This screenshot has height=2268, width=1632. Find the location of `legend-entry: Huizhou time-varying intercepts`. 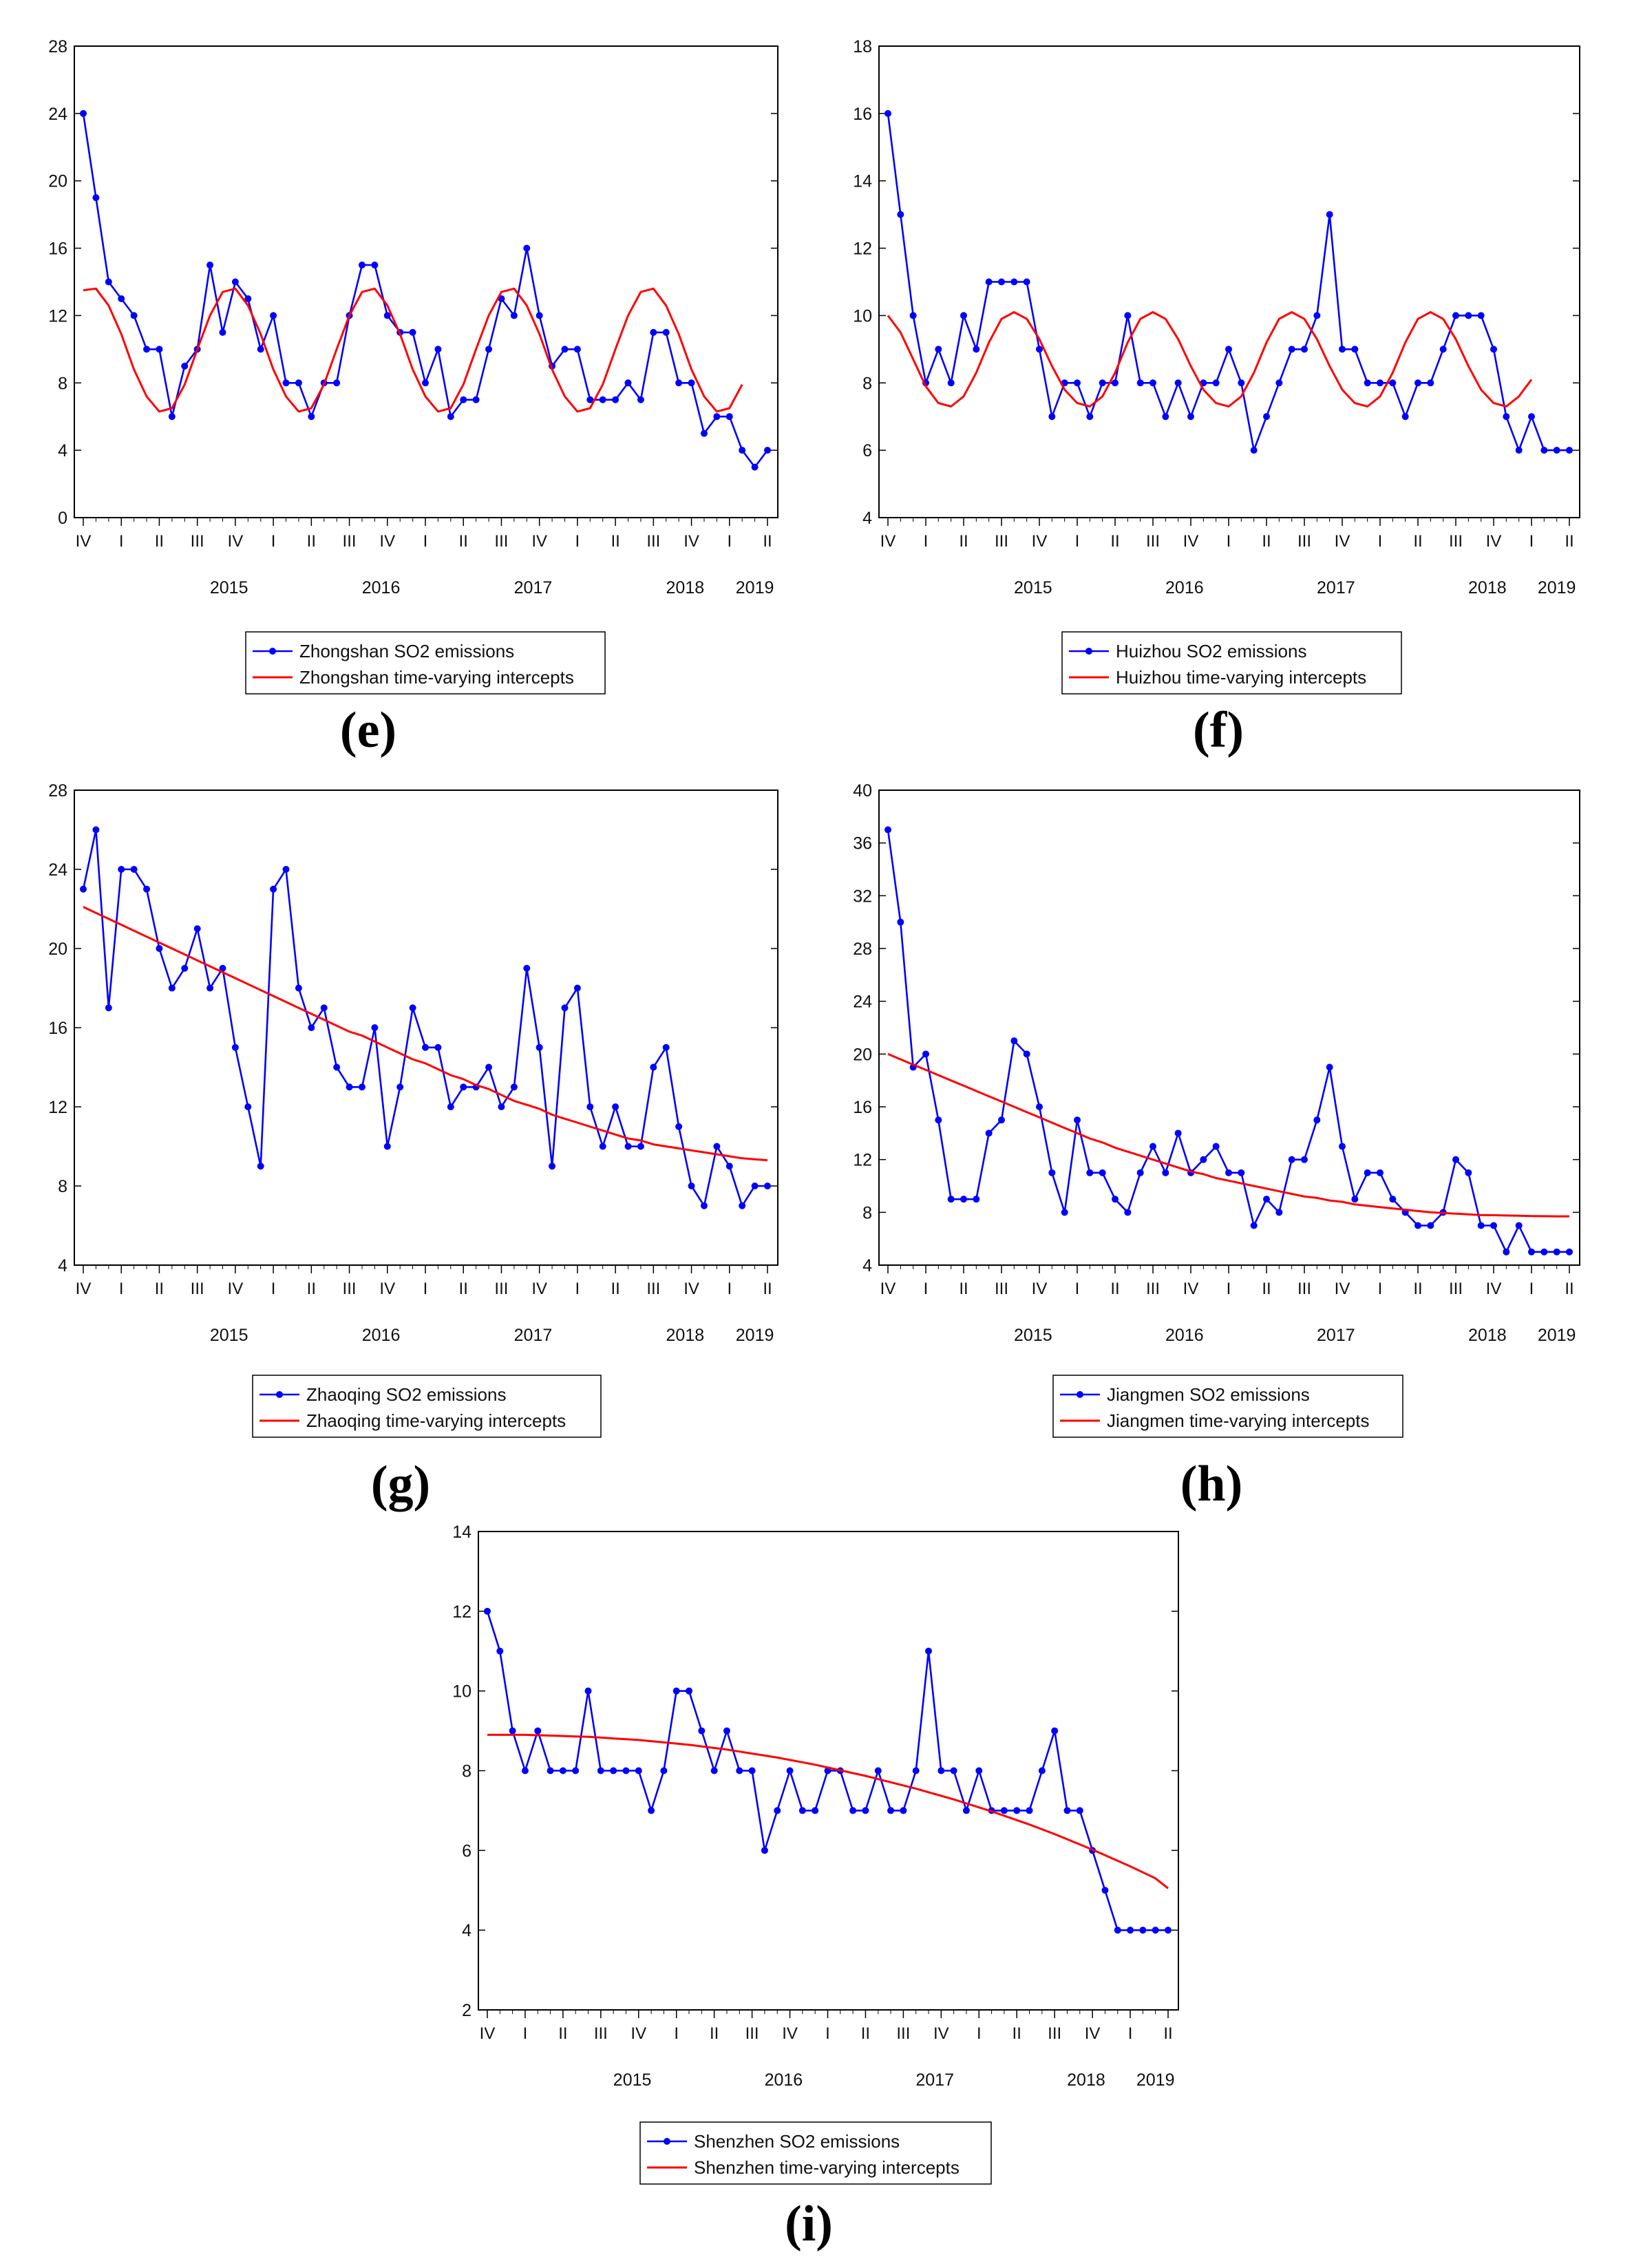

legend-entry: Huizhou time-varying intercepts is located at coordinates (1241, 677).